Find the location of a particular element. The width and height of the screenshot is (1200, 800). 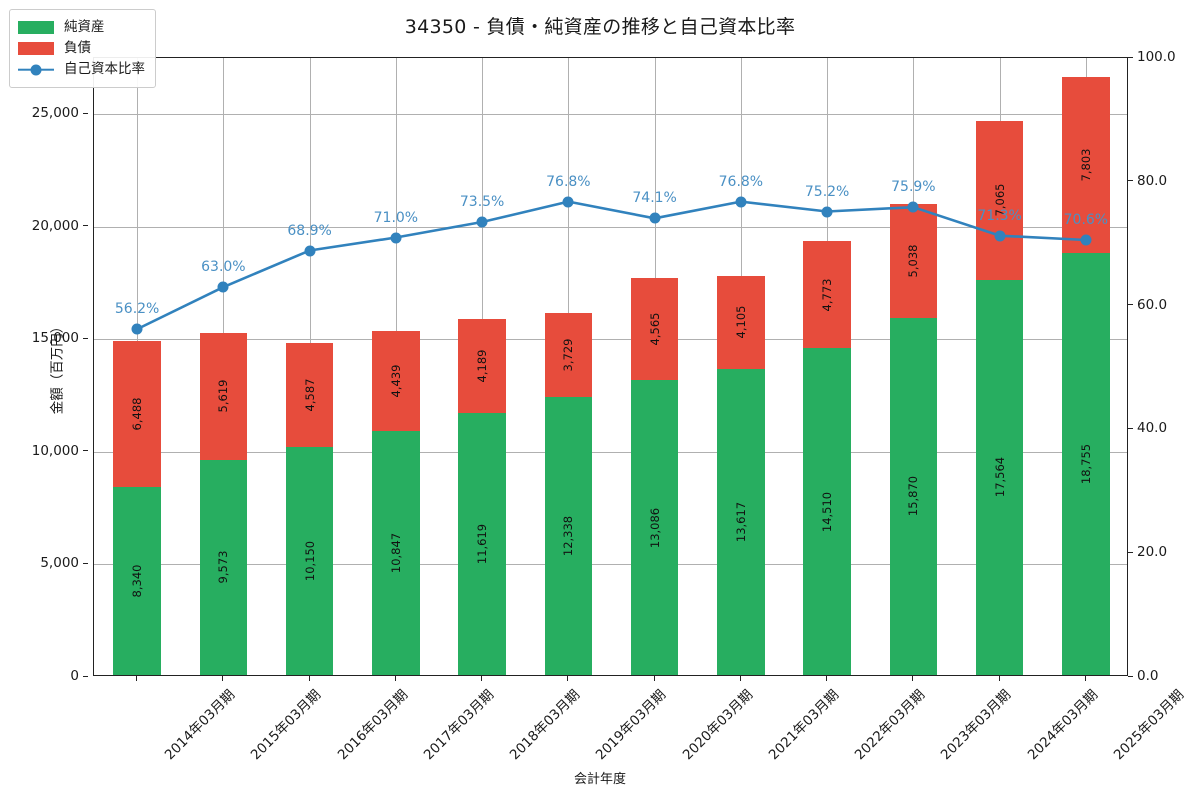

x-tick-label: 2017年03月期 is located at coordinates (459, 725).